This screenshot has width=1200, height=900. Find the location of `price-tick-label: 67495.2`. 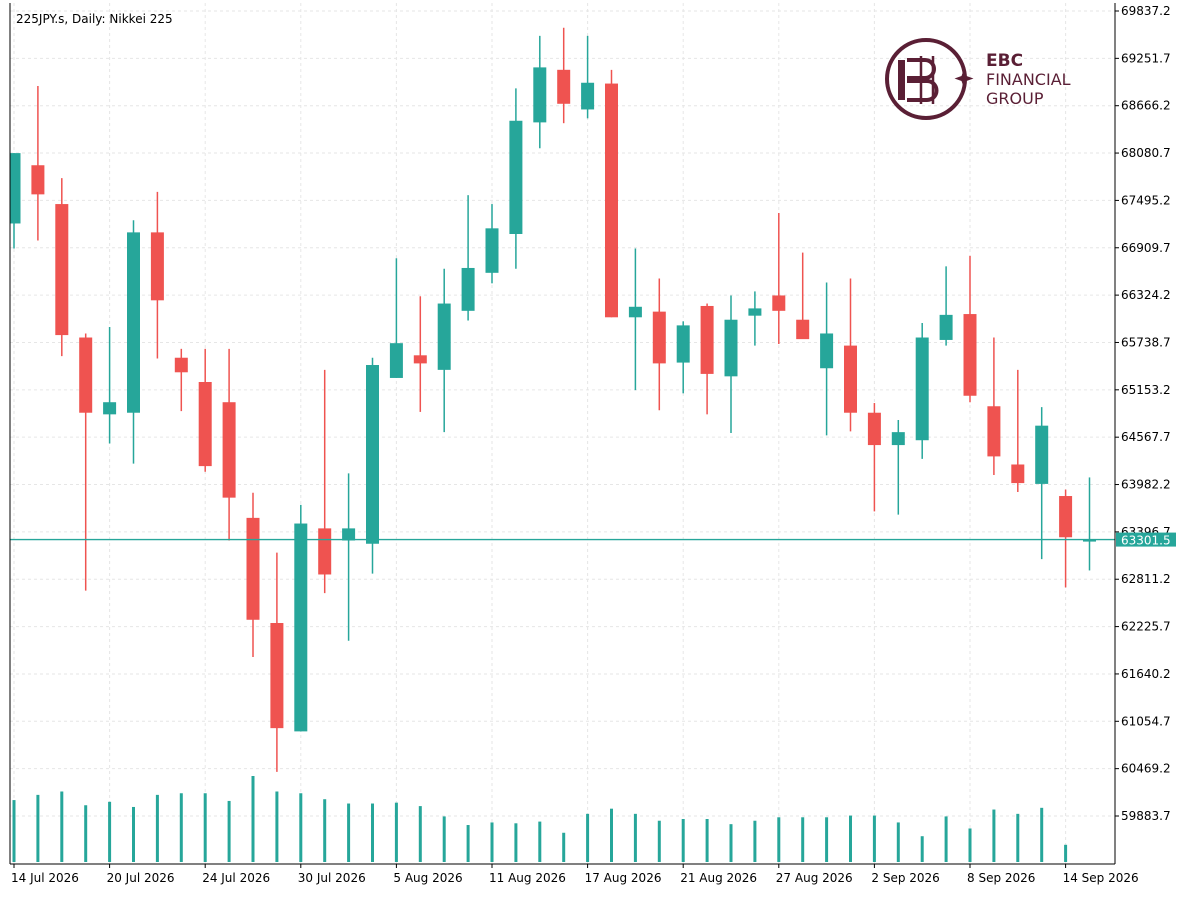

price-tick-label: 67495.2 is located at coordinates (1146, 200).